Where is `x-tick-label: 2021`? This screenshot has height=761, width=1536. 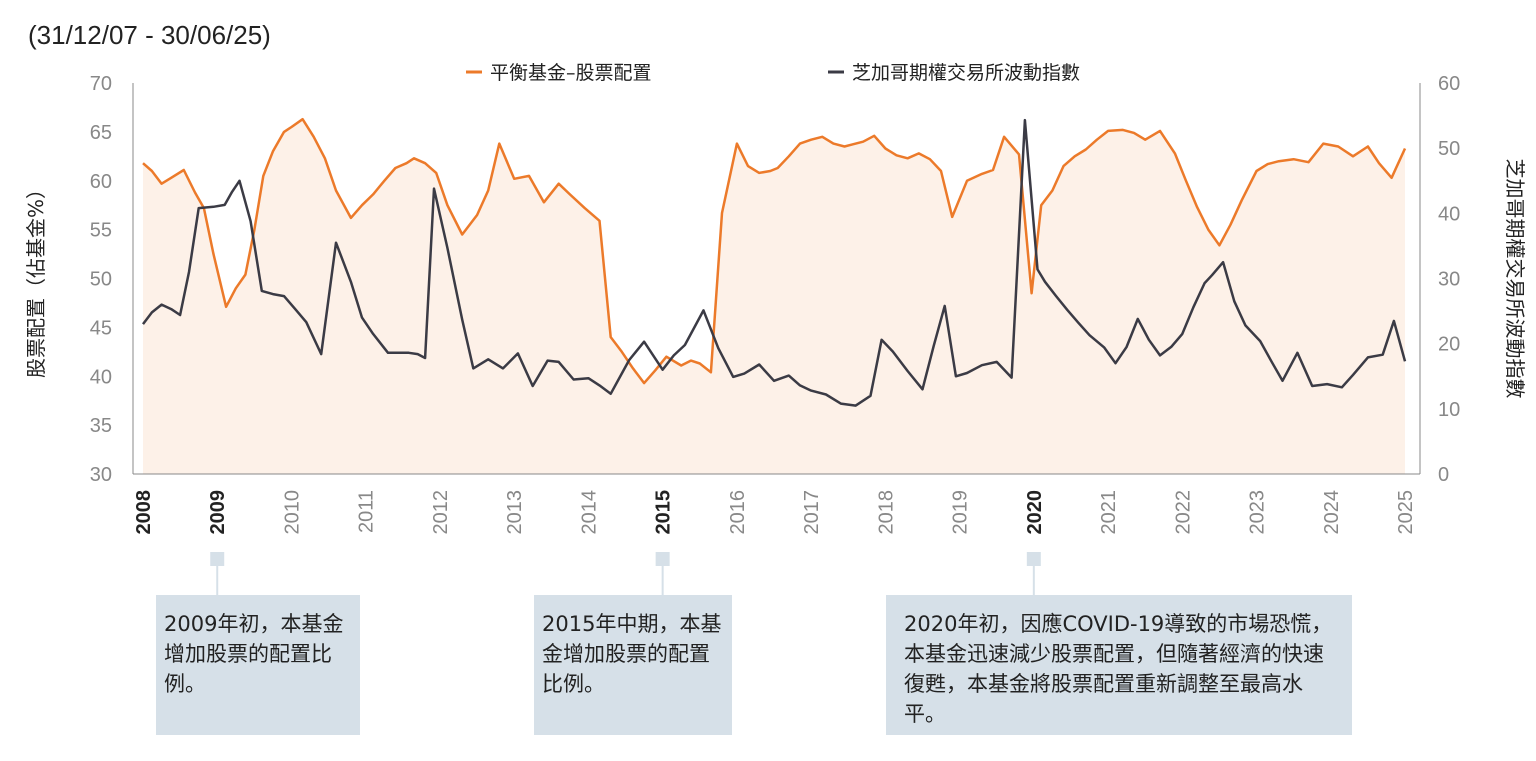
x-tick-label: 2021 is located at coordinates (1109, 512).